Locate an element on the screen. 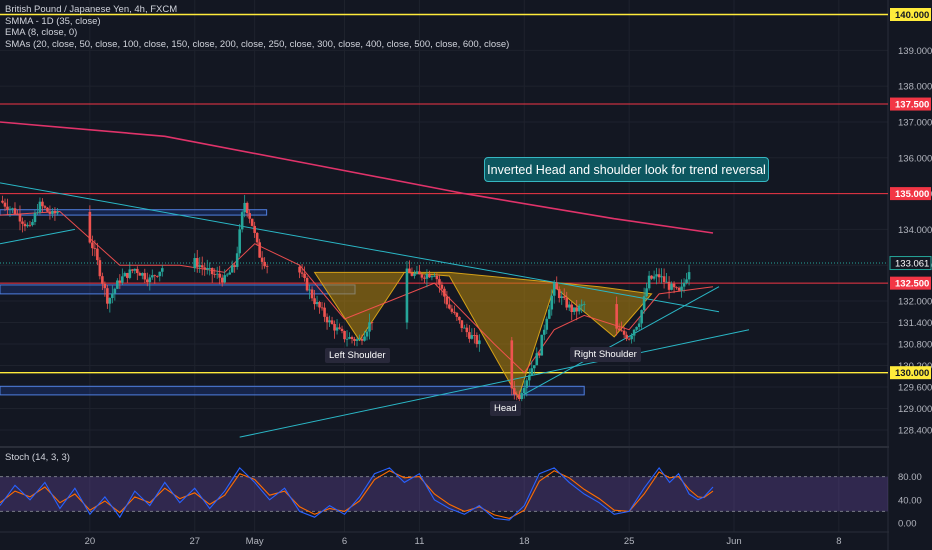 The width and height of the screenshot is (932, 550). price-tick-label: 139.000 is located at coordinates (915, 51).